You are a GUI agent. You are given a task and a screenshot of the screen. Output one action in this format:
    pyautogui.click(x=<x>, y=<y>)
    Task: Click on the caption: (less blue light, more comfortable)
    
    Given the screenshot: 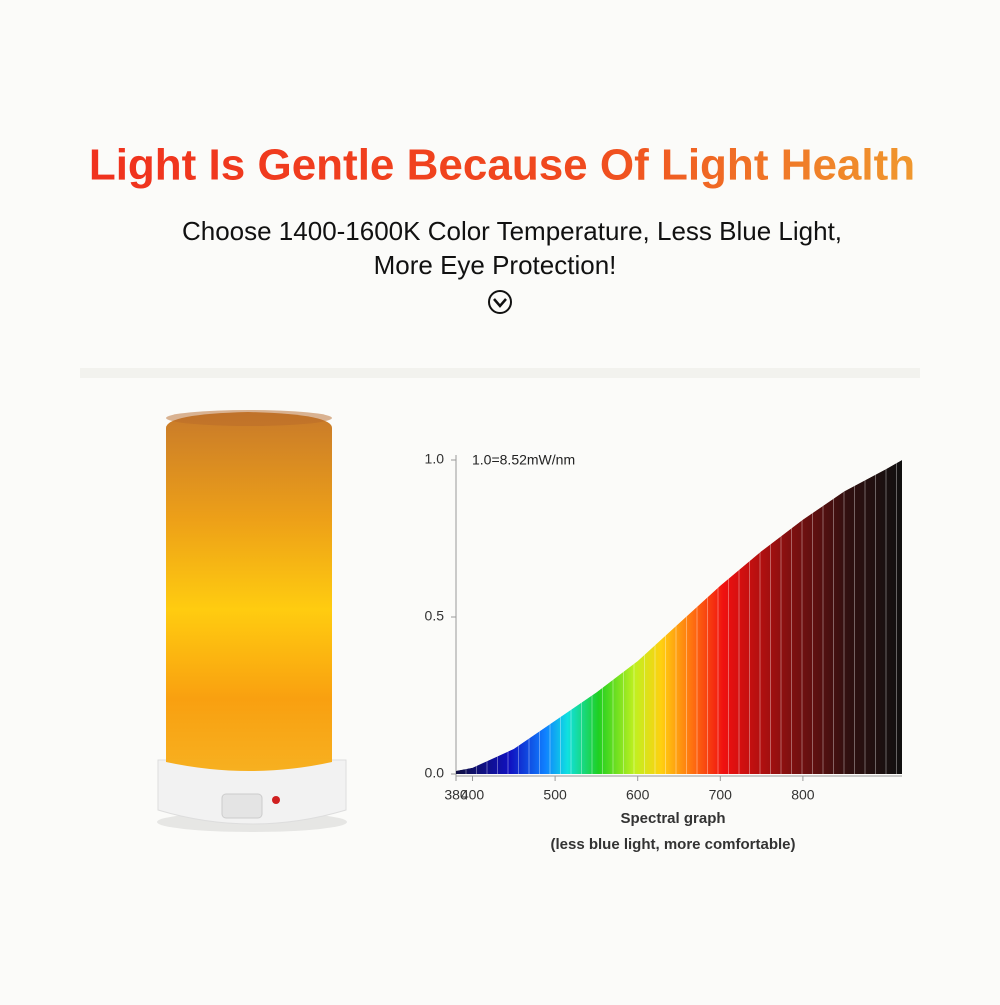 What is the action you would take?
    pyautogui.click(x=672, y=844)
    